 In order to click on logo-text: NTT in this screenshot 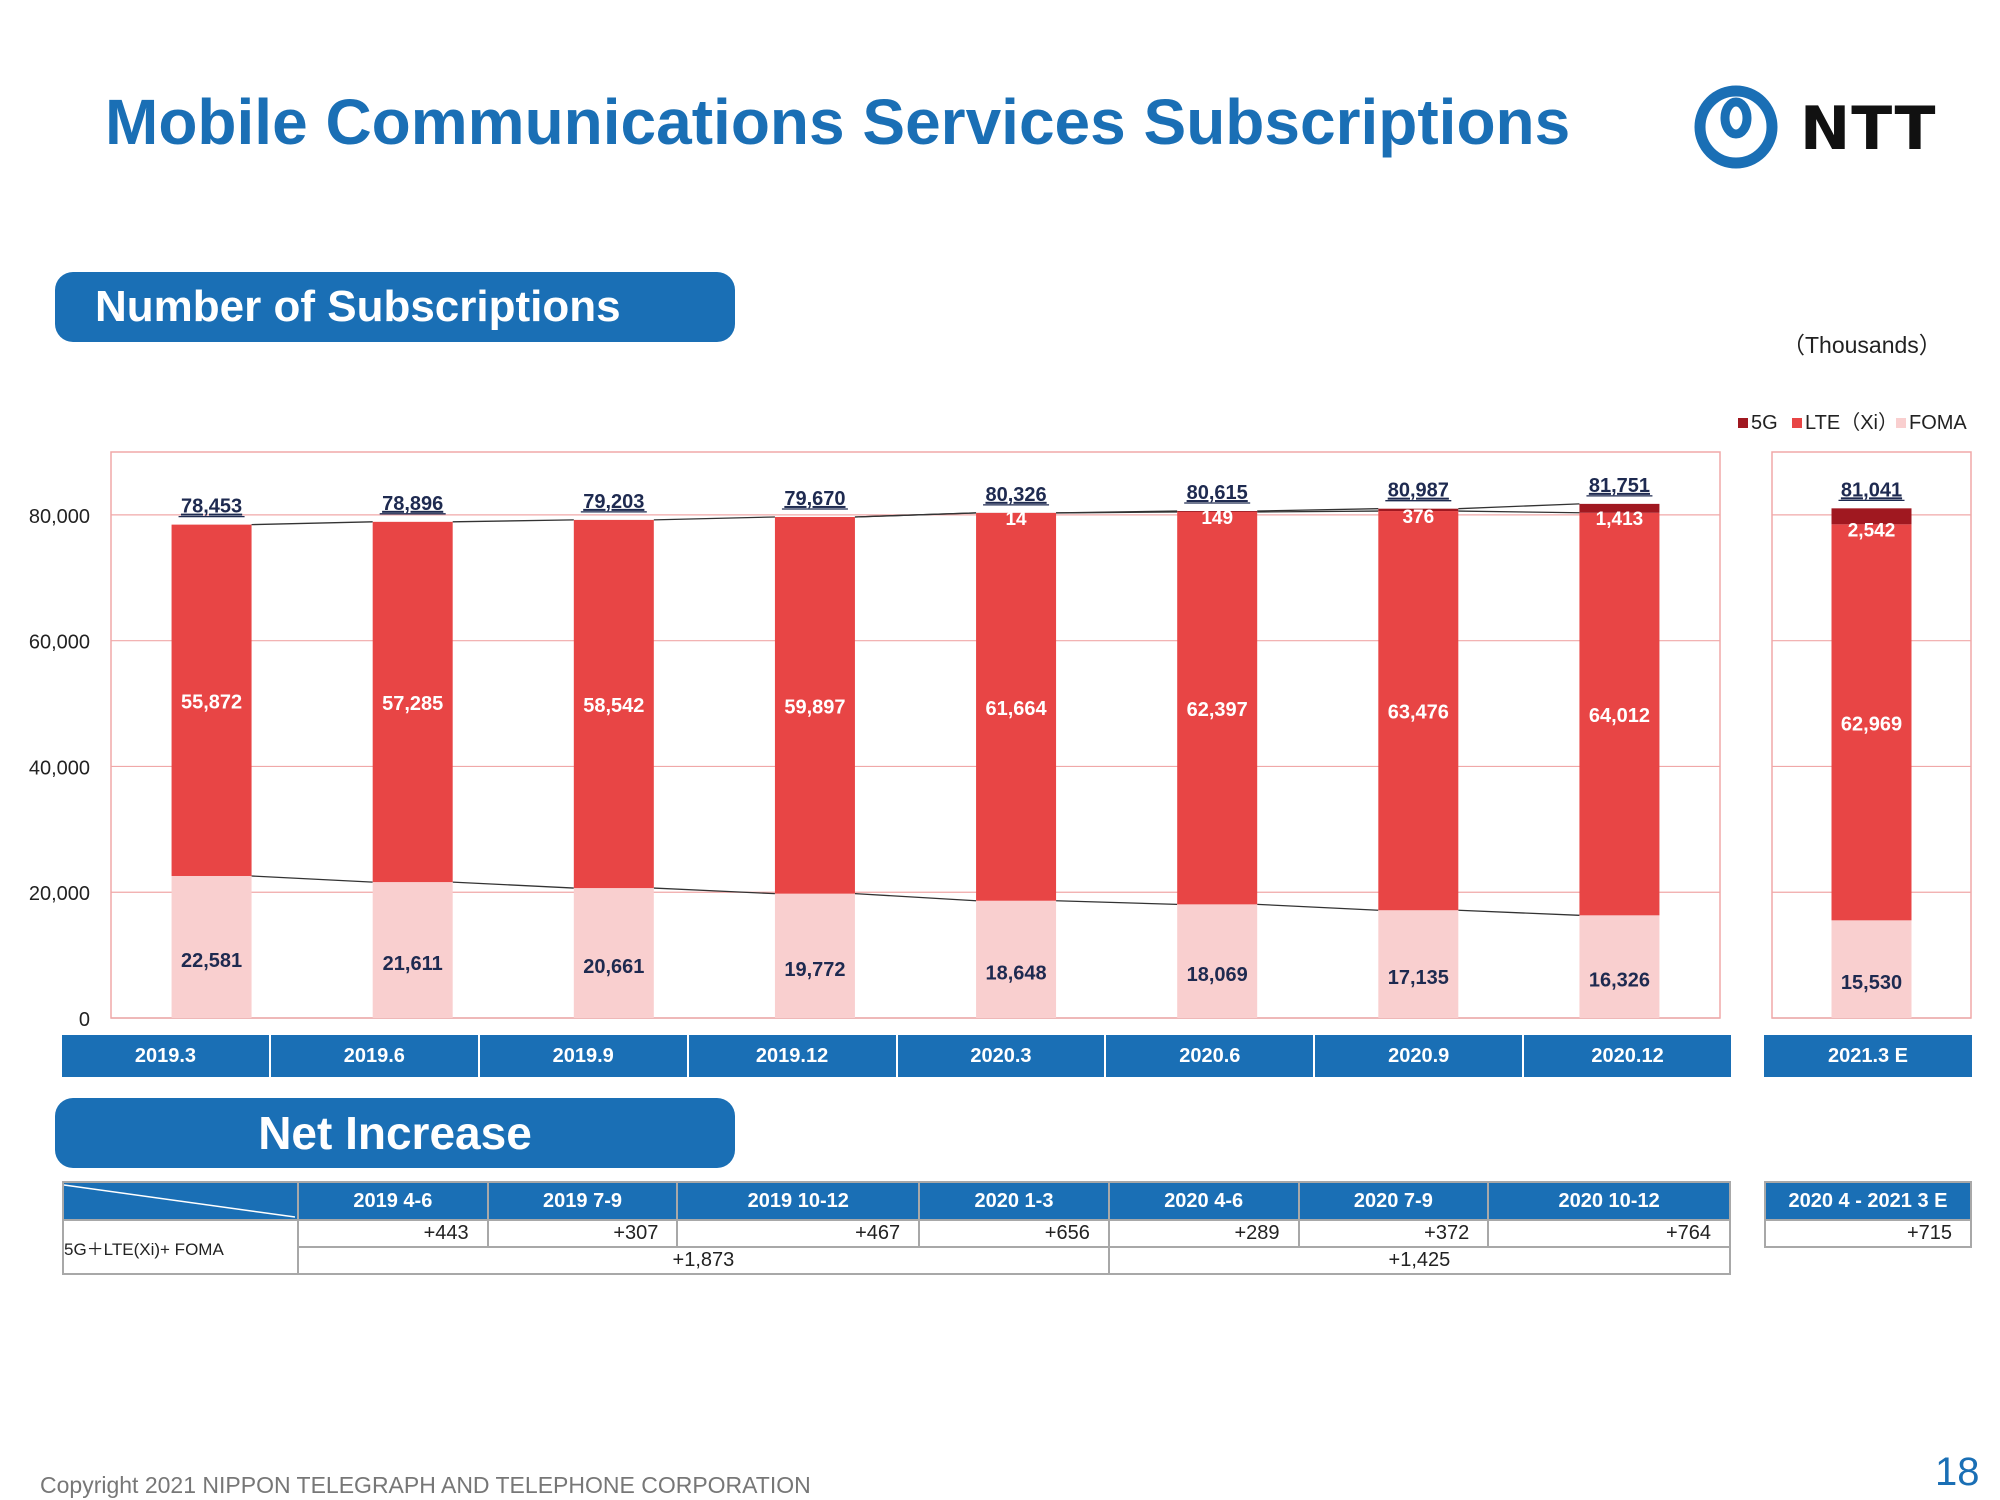, I will do `click(1868, 129)`.